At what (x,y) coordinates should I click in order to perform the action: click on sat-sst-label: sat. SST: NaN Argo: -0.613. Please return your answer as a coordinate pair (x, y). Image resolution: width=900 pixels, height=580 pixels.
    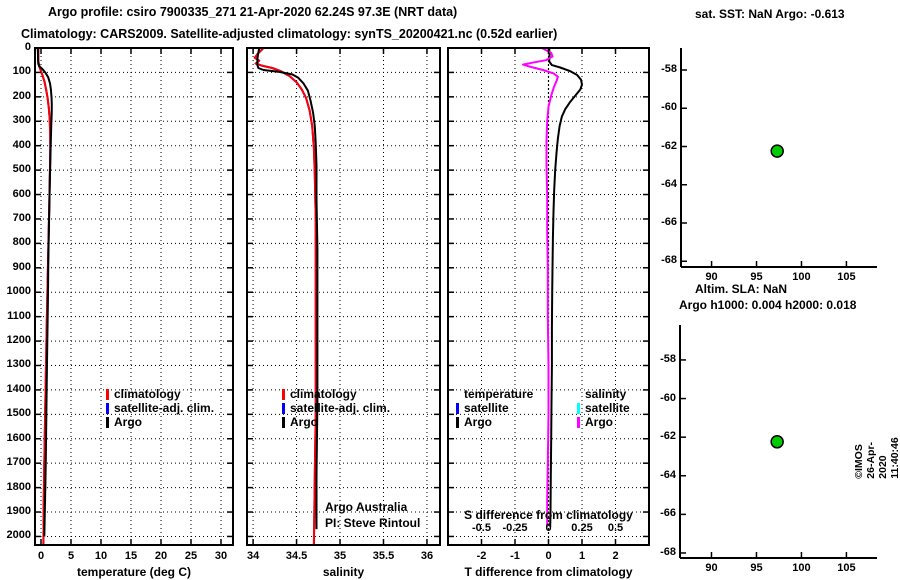
    Looking at the image, I should click on (770, 14).